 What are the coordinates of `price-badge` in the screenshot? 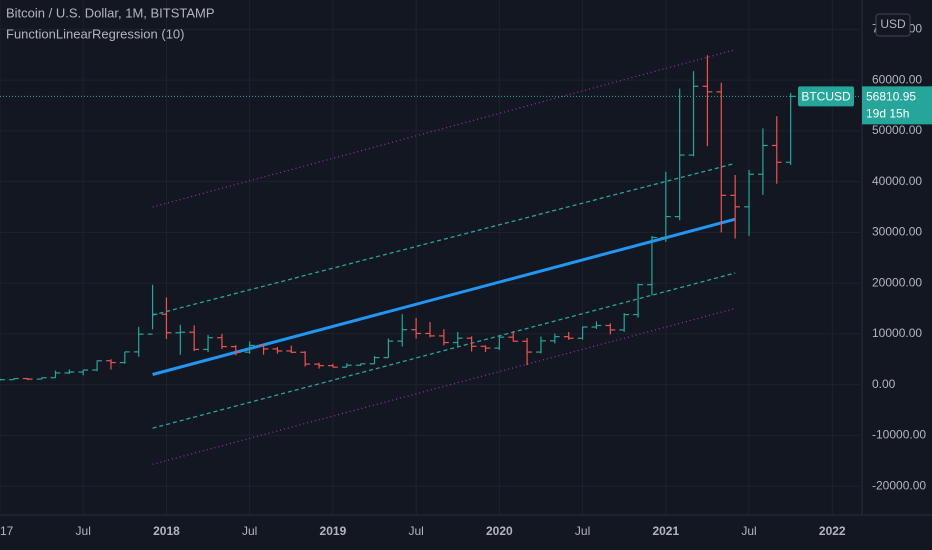 It's located at (897, 105).